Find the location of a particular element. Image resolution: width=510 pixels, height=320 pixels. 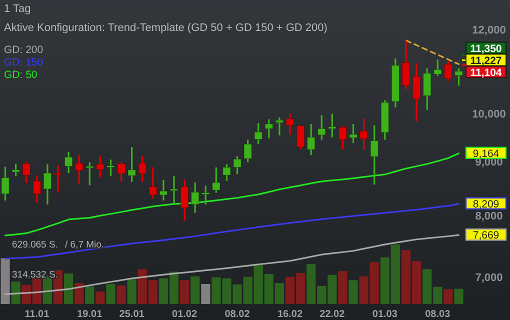

text: GD: 50 is located at coordinates (21, 75).